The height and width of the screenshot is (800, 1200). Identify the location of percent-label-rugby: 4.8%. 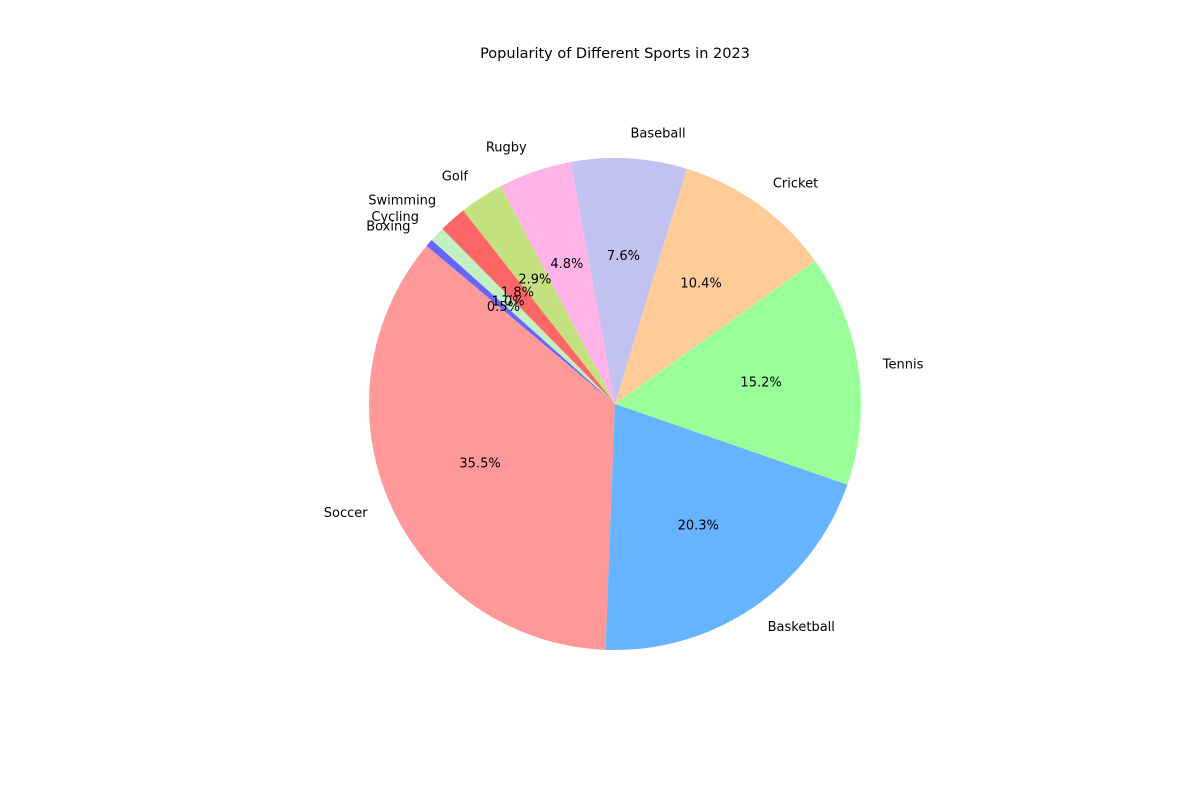
(566, 264).